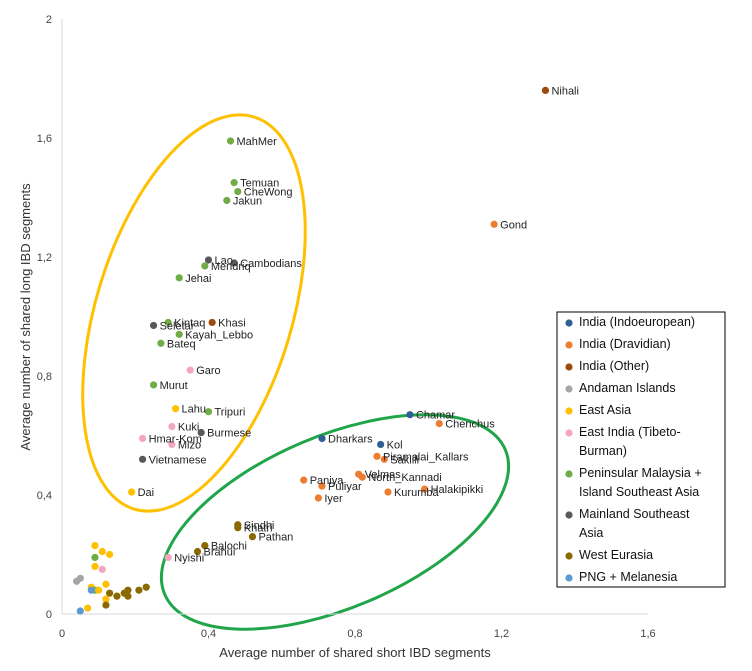 The height and width of the screenshot is (671, 752). I want to click on legend-entry-label: East India (Tibeto-, so click(630, 432).